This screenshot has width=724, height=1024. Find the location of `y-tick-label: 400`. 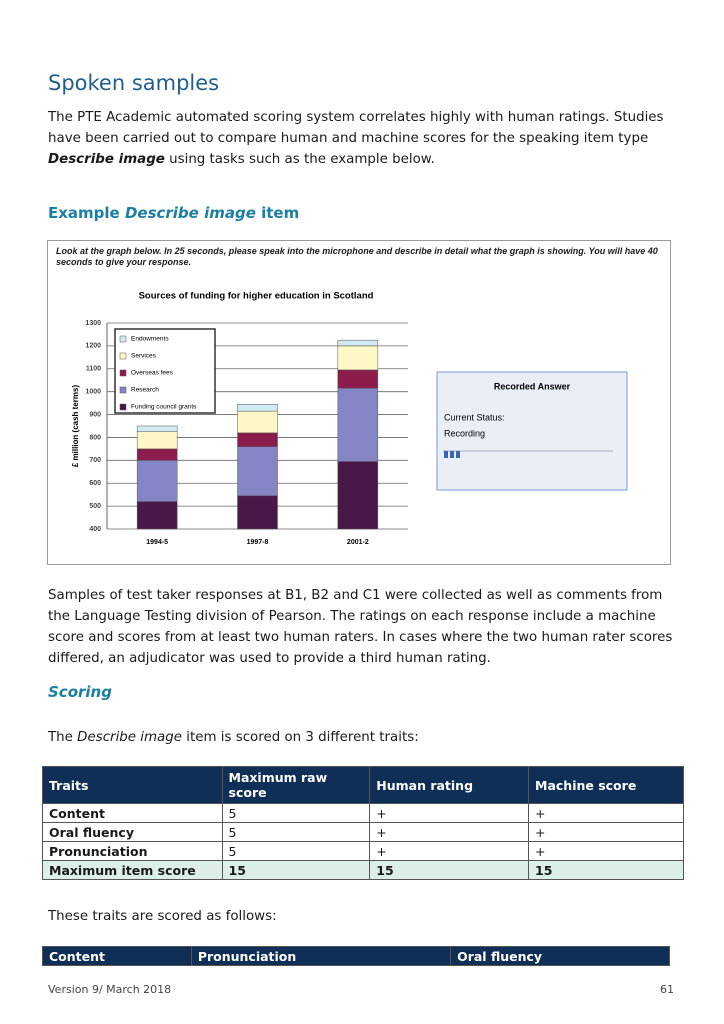

y-tick-label: 400 is located at coordinates (95, 529).